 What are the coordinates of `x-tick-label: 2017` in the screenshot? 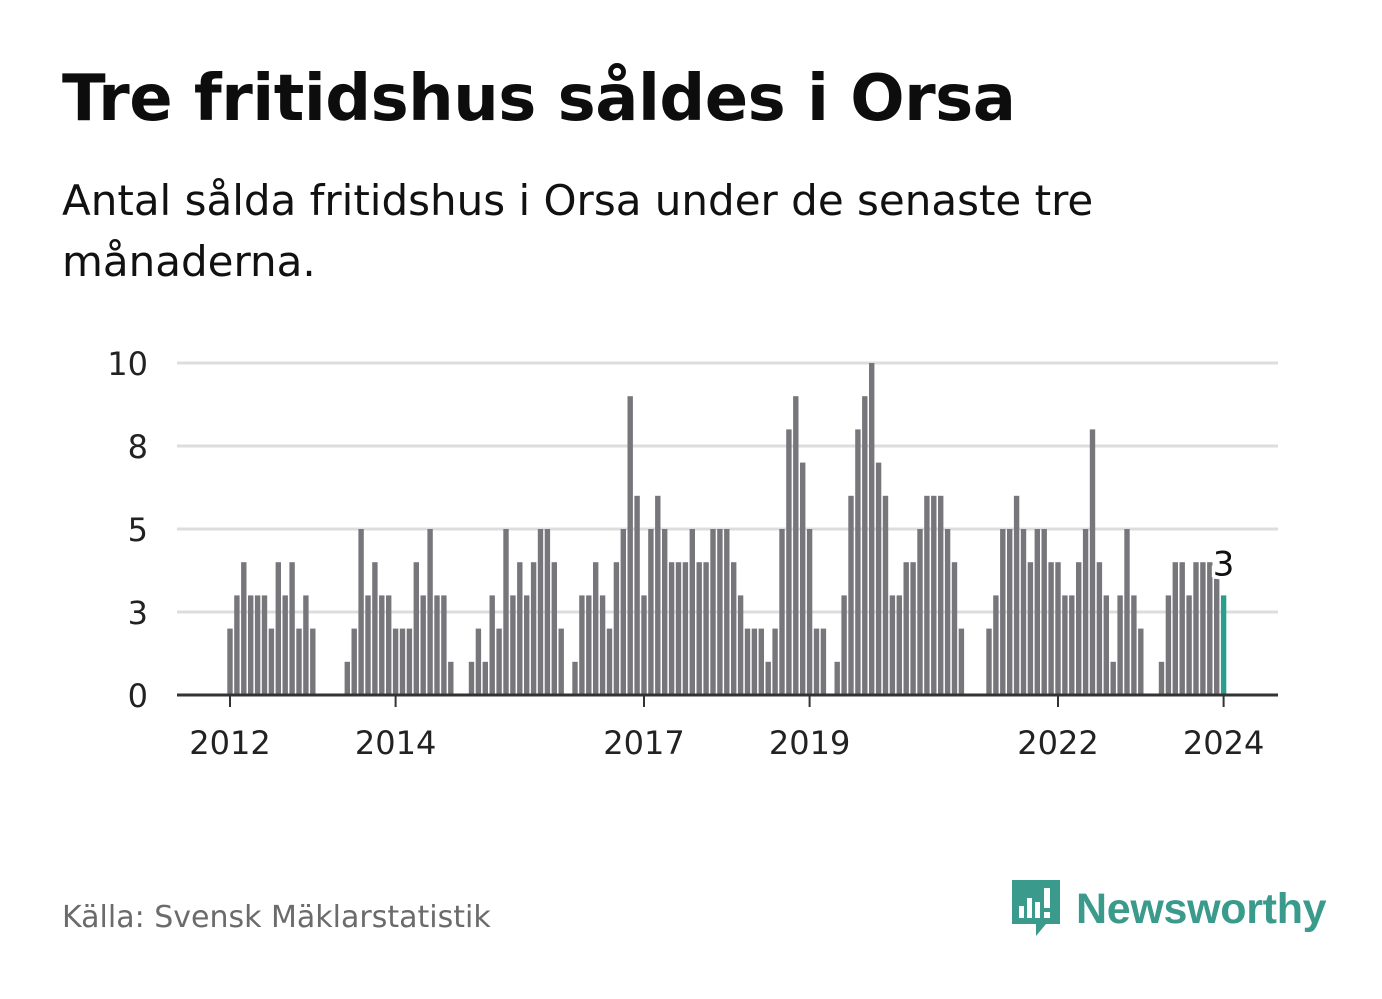 It's located at (643, 743).